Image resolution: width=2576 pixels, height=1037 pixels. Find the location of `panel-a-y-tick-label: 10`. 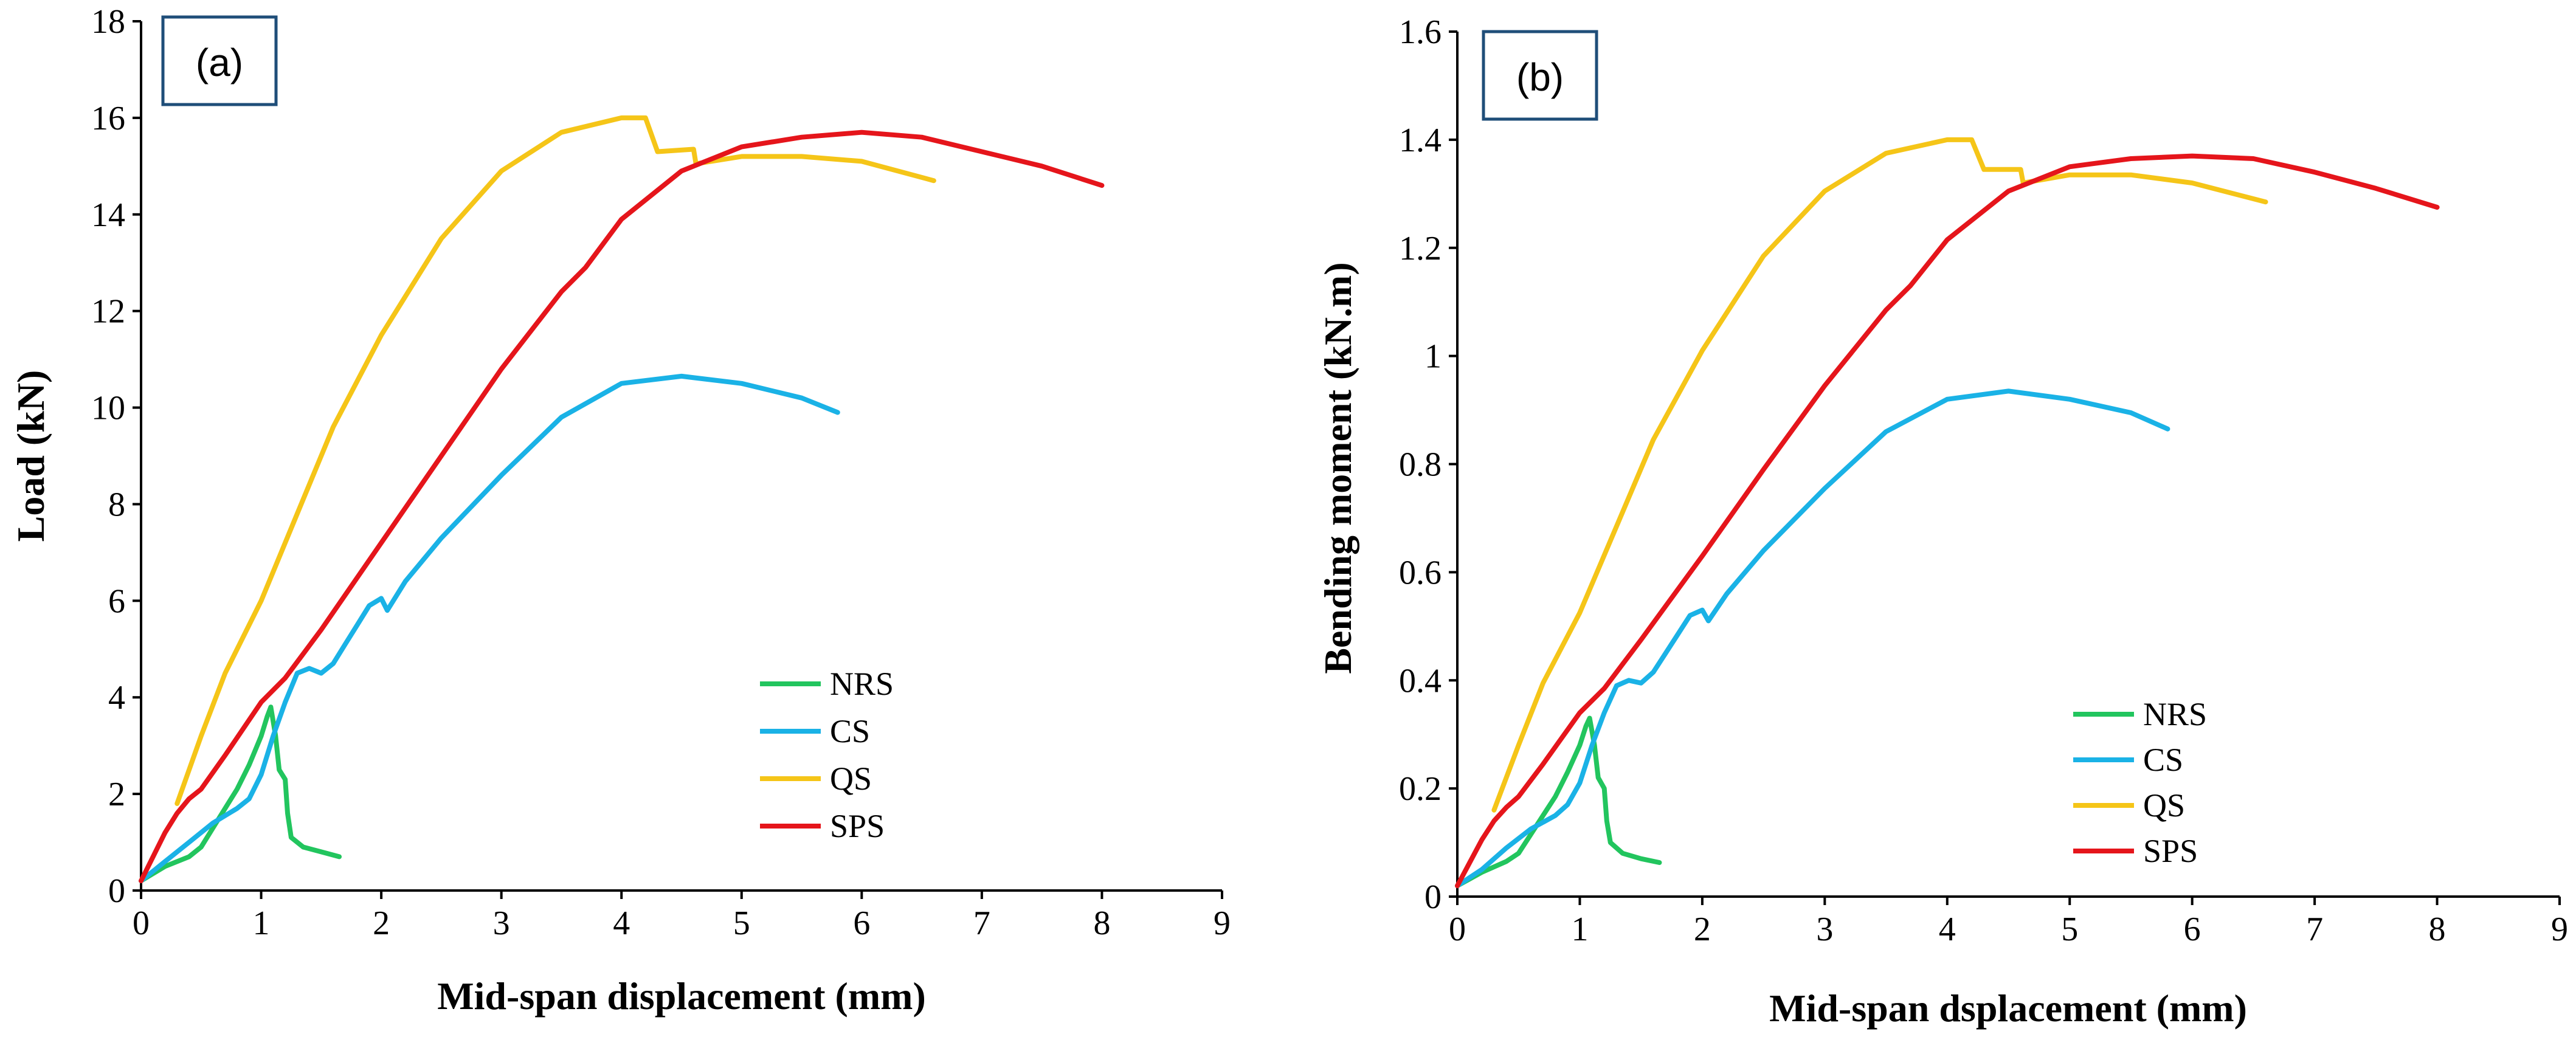

panel-a-y-tick-label: 10 is located at coordinates (108, 409).